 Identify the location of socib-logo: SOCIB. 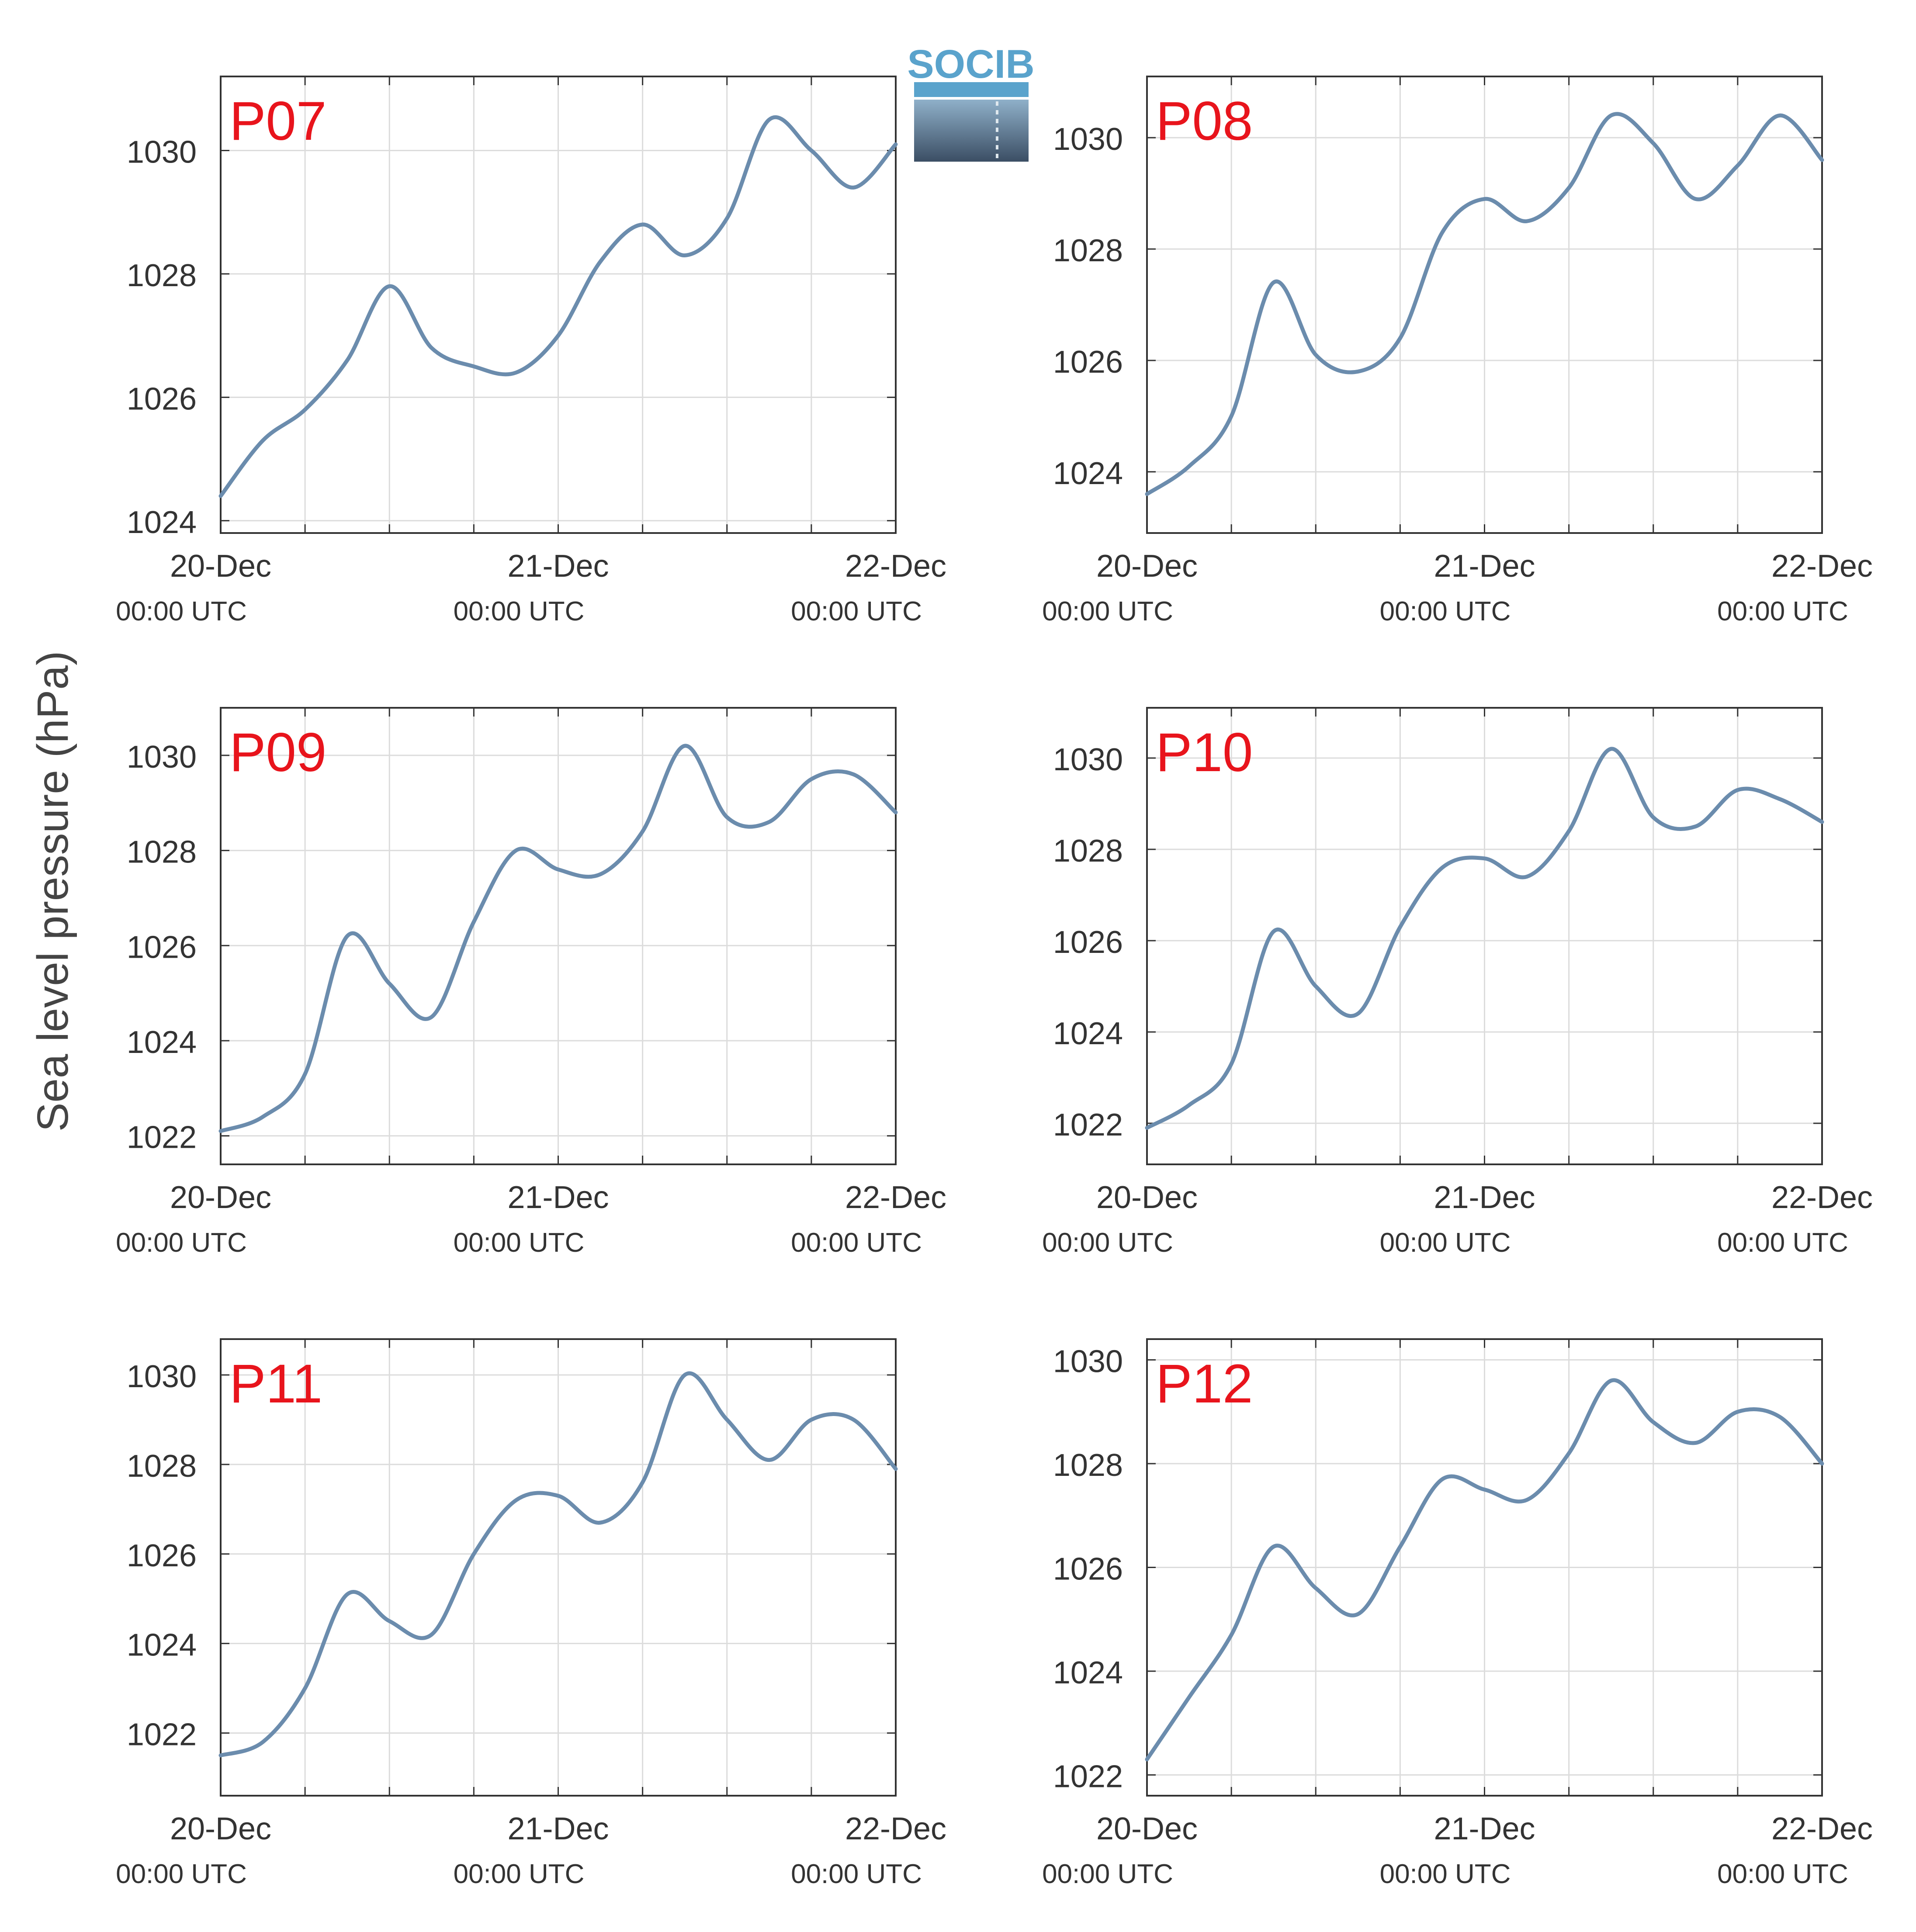
(971, 102).